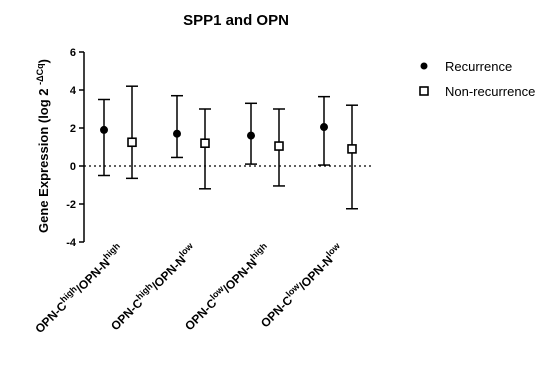 Image resolution: width=554 pixels, height=365 pixels. Describe the element at coordinates (477, 79) in the screenshot. I see `legend: Recurrence Non-recurrence` at that location.